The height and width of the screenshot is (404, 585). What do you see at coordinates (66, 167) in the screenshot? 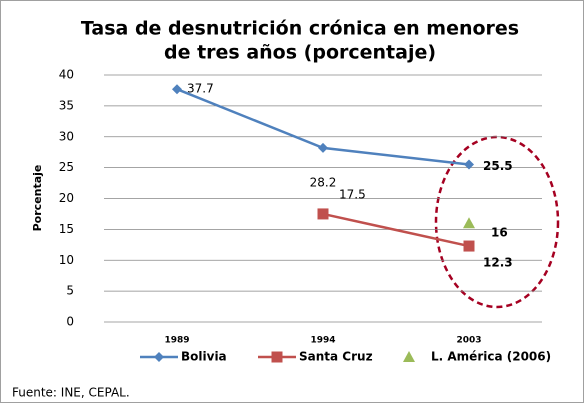
I see `y-tick-label: 25` at bounding box center [66, 167].